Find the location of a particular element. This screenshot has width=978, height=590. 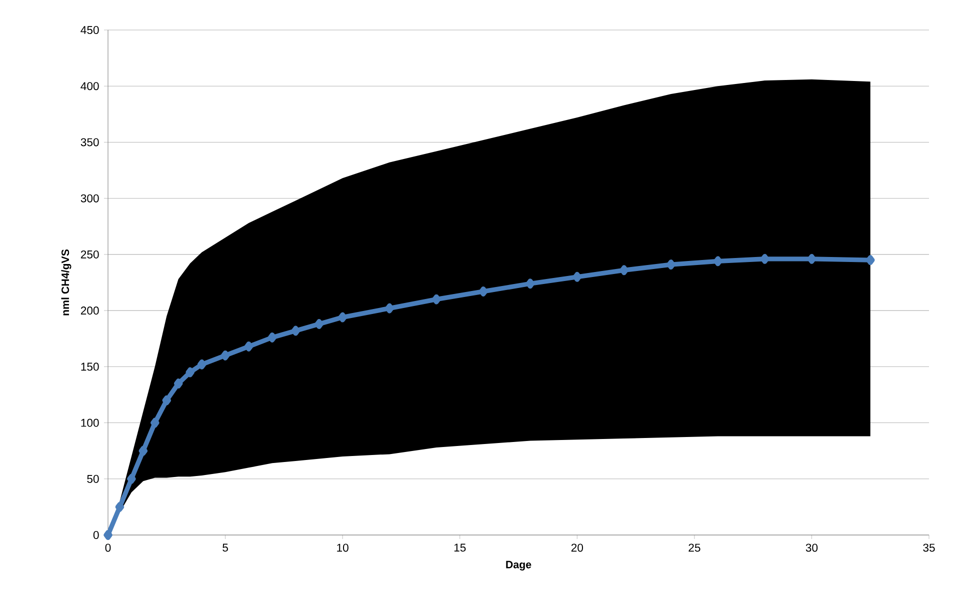

y-tick-label: 250 is located at coordinates (89, 254).